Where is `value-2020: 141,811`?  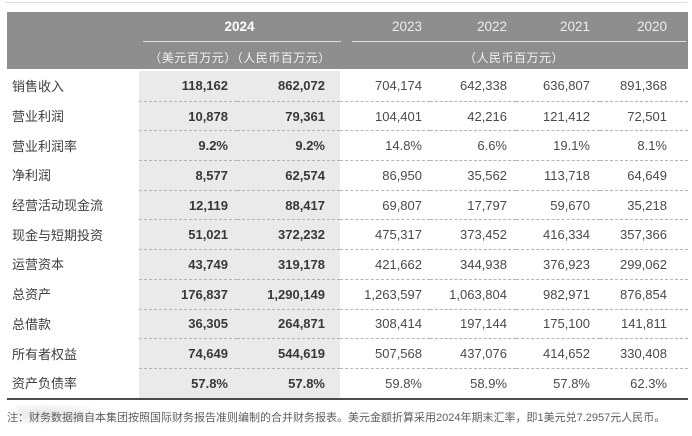 value-2020: 141,811 is located at coordinates (644, 323).